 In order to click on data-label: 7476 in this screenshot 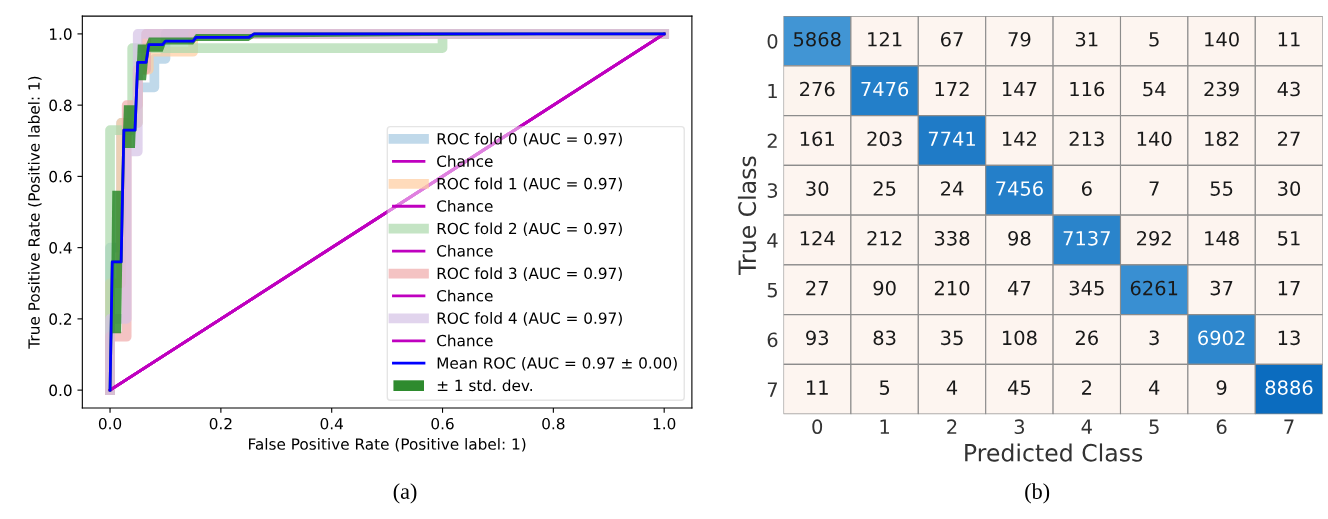, I will do `click(885, 89)`.